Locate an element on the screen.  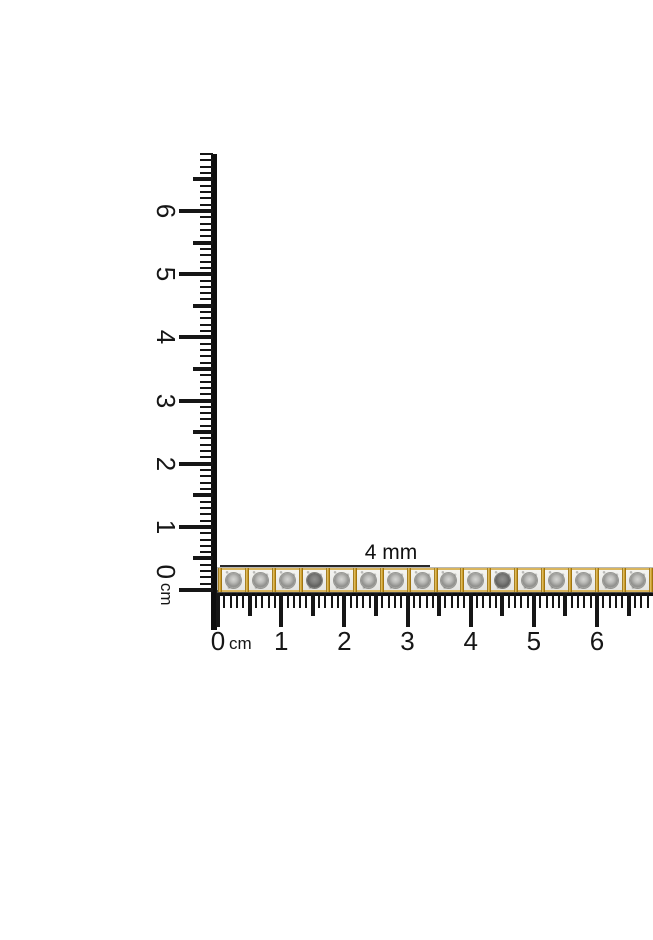
ruler-number: 0 cm is located at coordinates (166, 585).